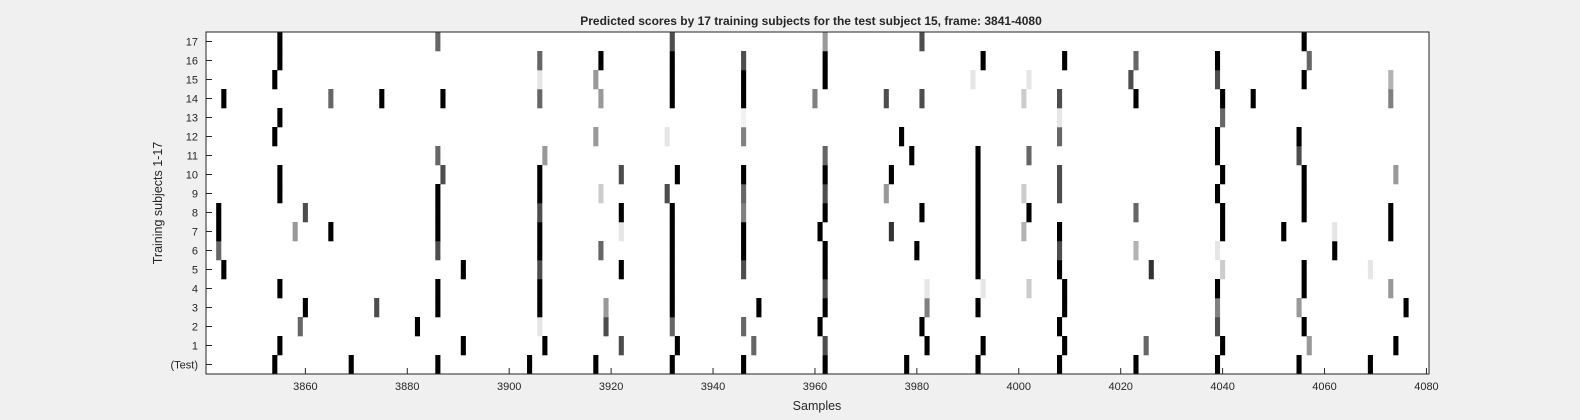 This screenshot has width=1580, height=420. I want to click on y-tick-label: 10, so click(192, 176).